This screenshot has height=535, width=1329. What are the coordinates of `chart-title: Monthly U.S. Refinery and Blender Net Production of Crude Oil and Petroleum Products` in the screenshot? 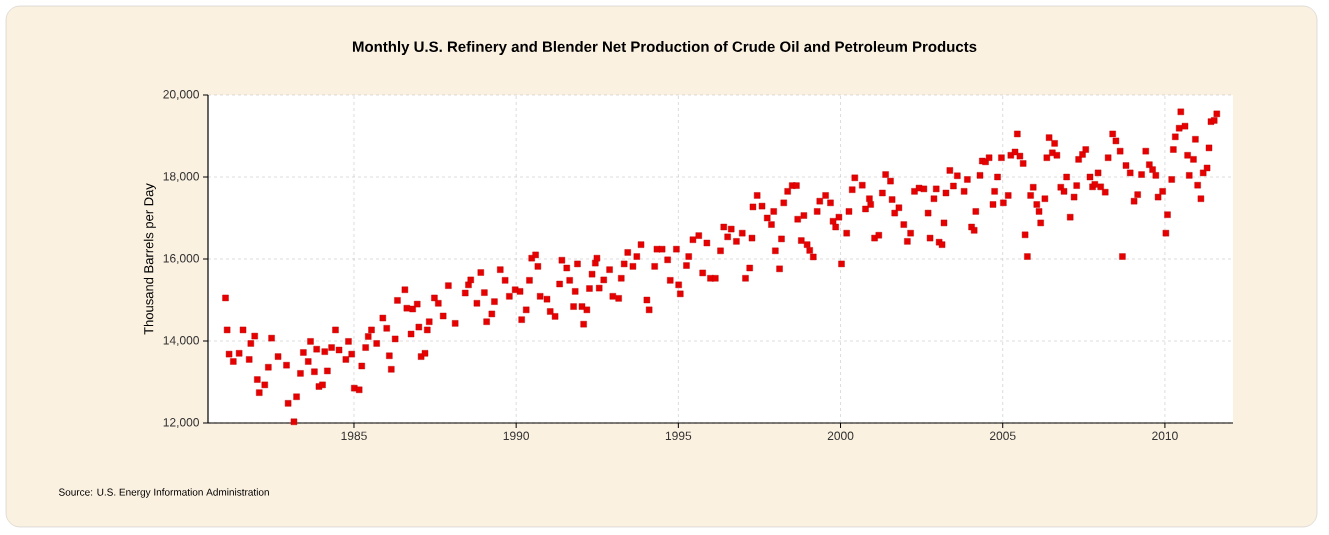 It's located at (664, 48).